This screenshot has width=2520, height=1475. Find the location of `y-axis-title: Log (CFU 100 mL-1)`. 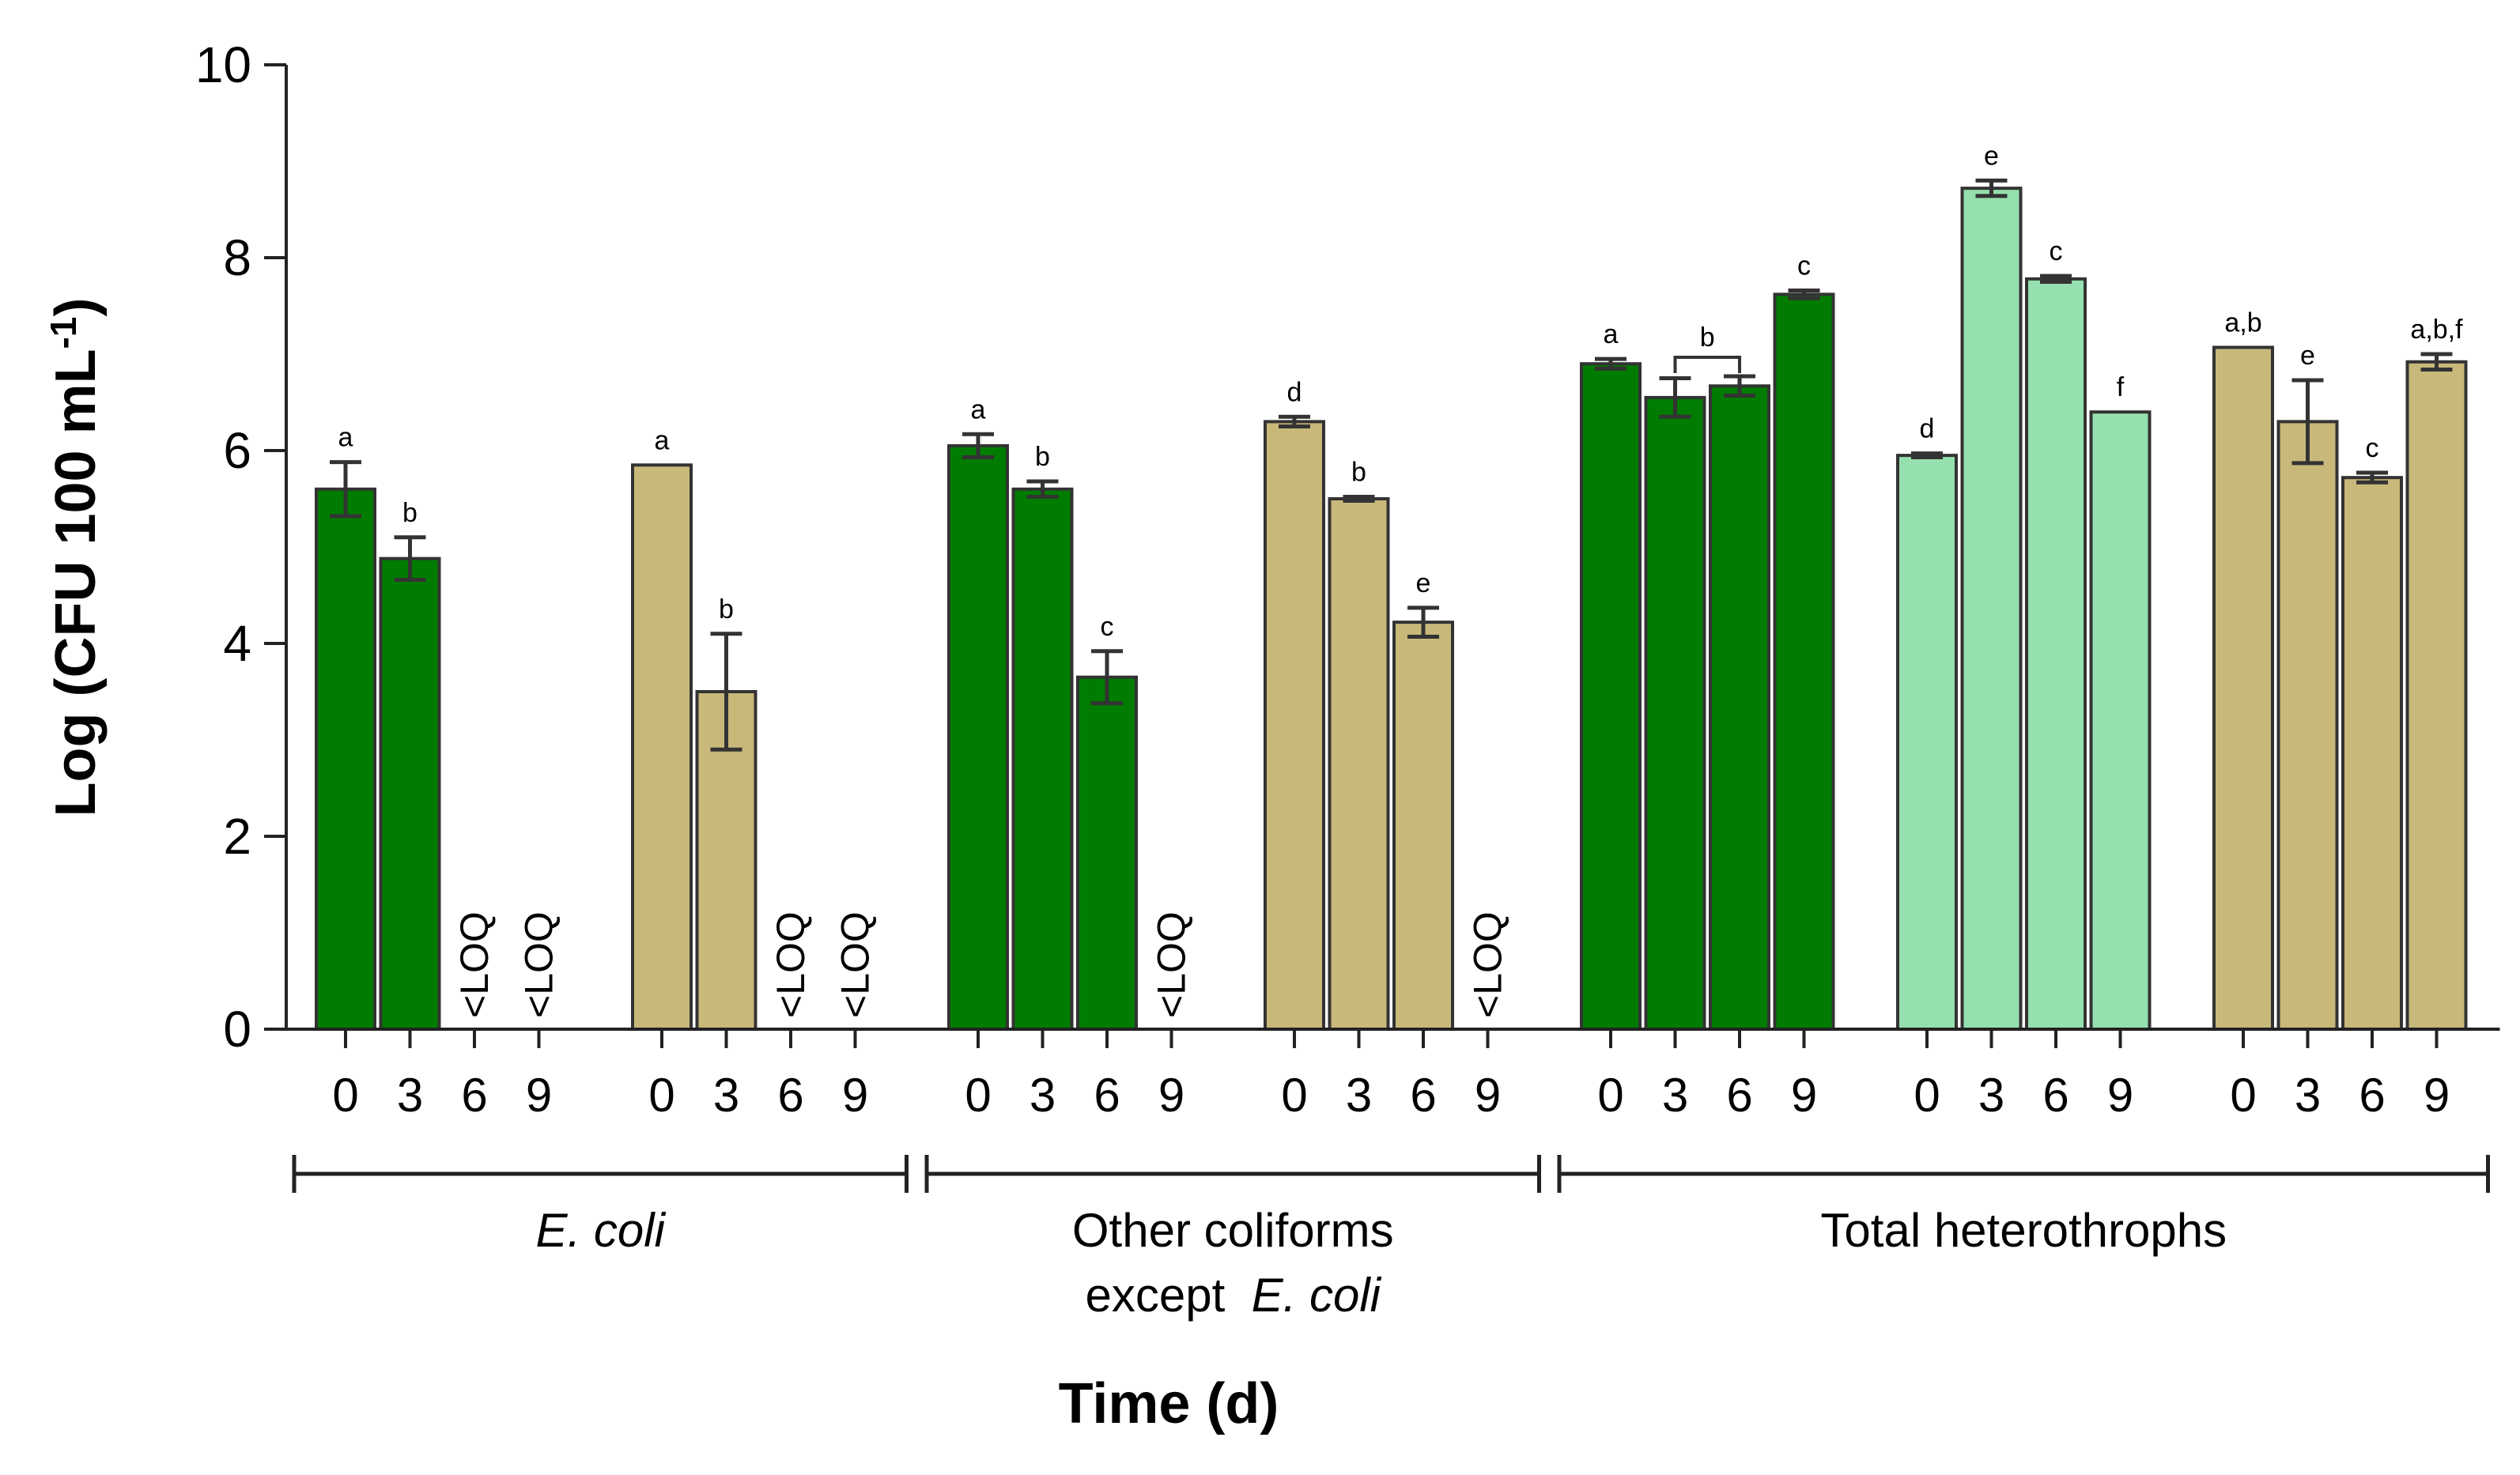

y-axis-title: Log (CFU 100 mL-1) is located at coordinates (75, 557).